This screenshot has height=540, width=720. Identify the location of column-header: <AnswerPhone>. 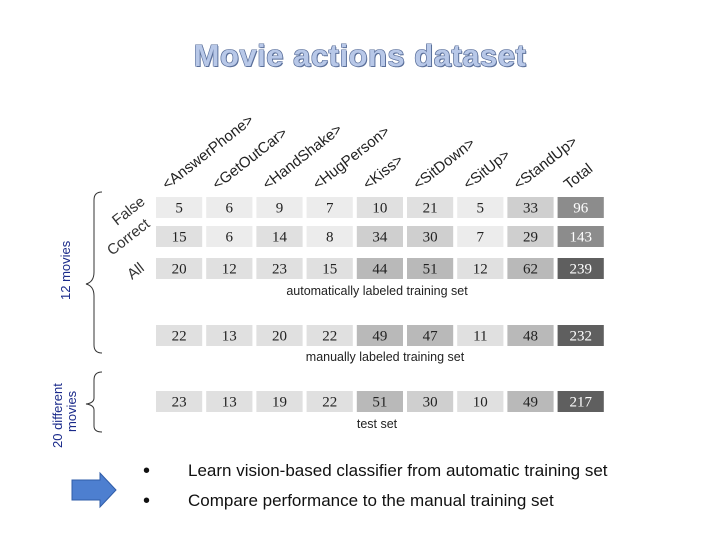
(208, 152).